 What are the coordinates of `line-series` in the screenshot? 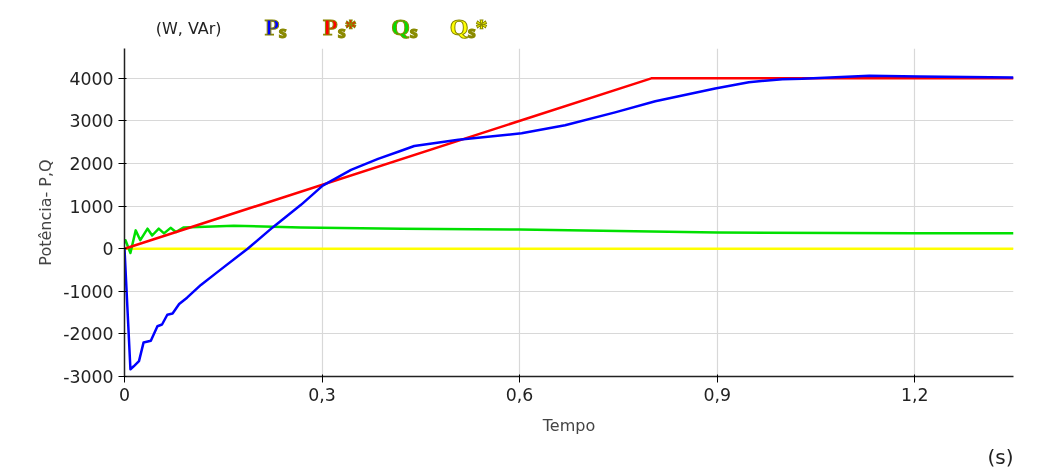 It's located at (569, 239).